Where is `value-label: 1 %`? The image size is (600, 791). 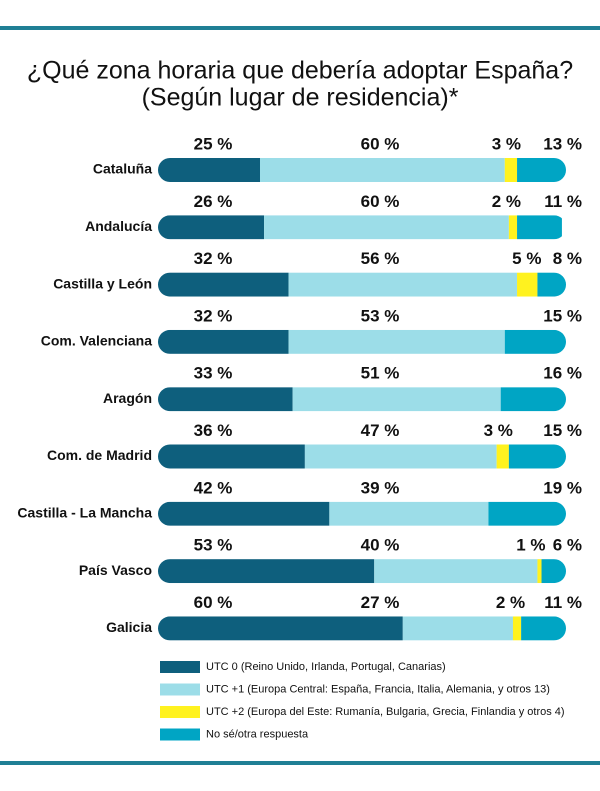 value-label: 1 % is located at coordinates (530, 545).